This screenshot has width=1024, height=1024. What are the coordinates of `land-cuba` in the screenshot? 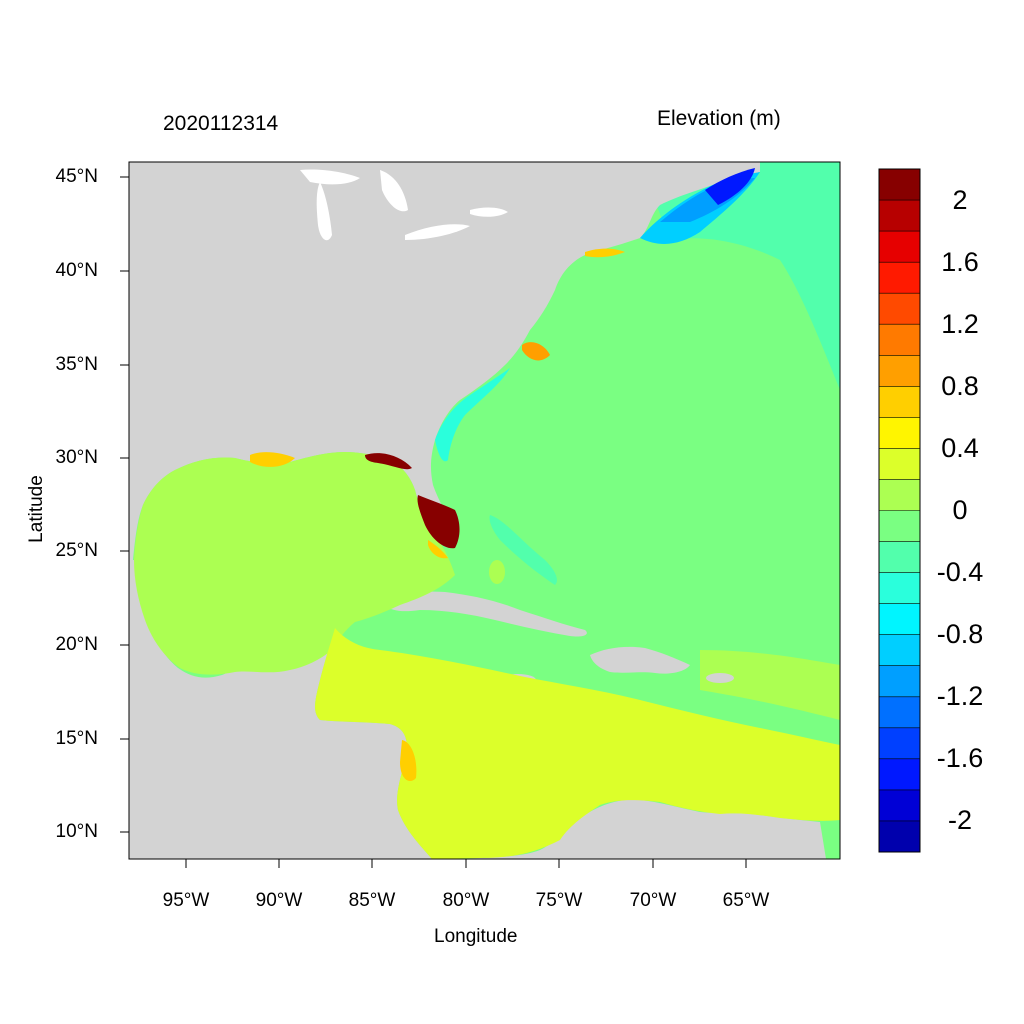 It's located at (486, 614).